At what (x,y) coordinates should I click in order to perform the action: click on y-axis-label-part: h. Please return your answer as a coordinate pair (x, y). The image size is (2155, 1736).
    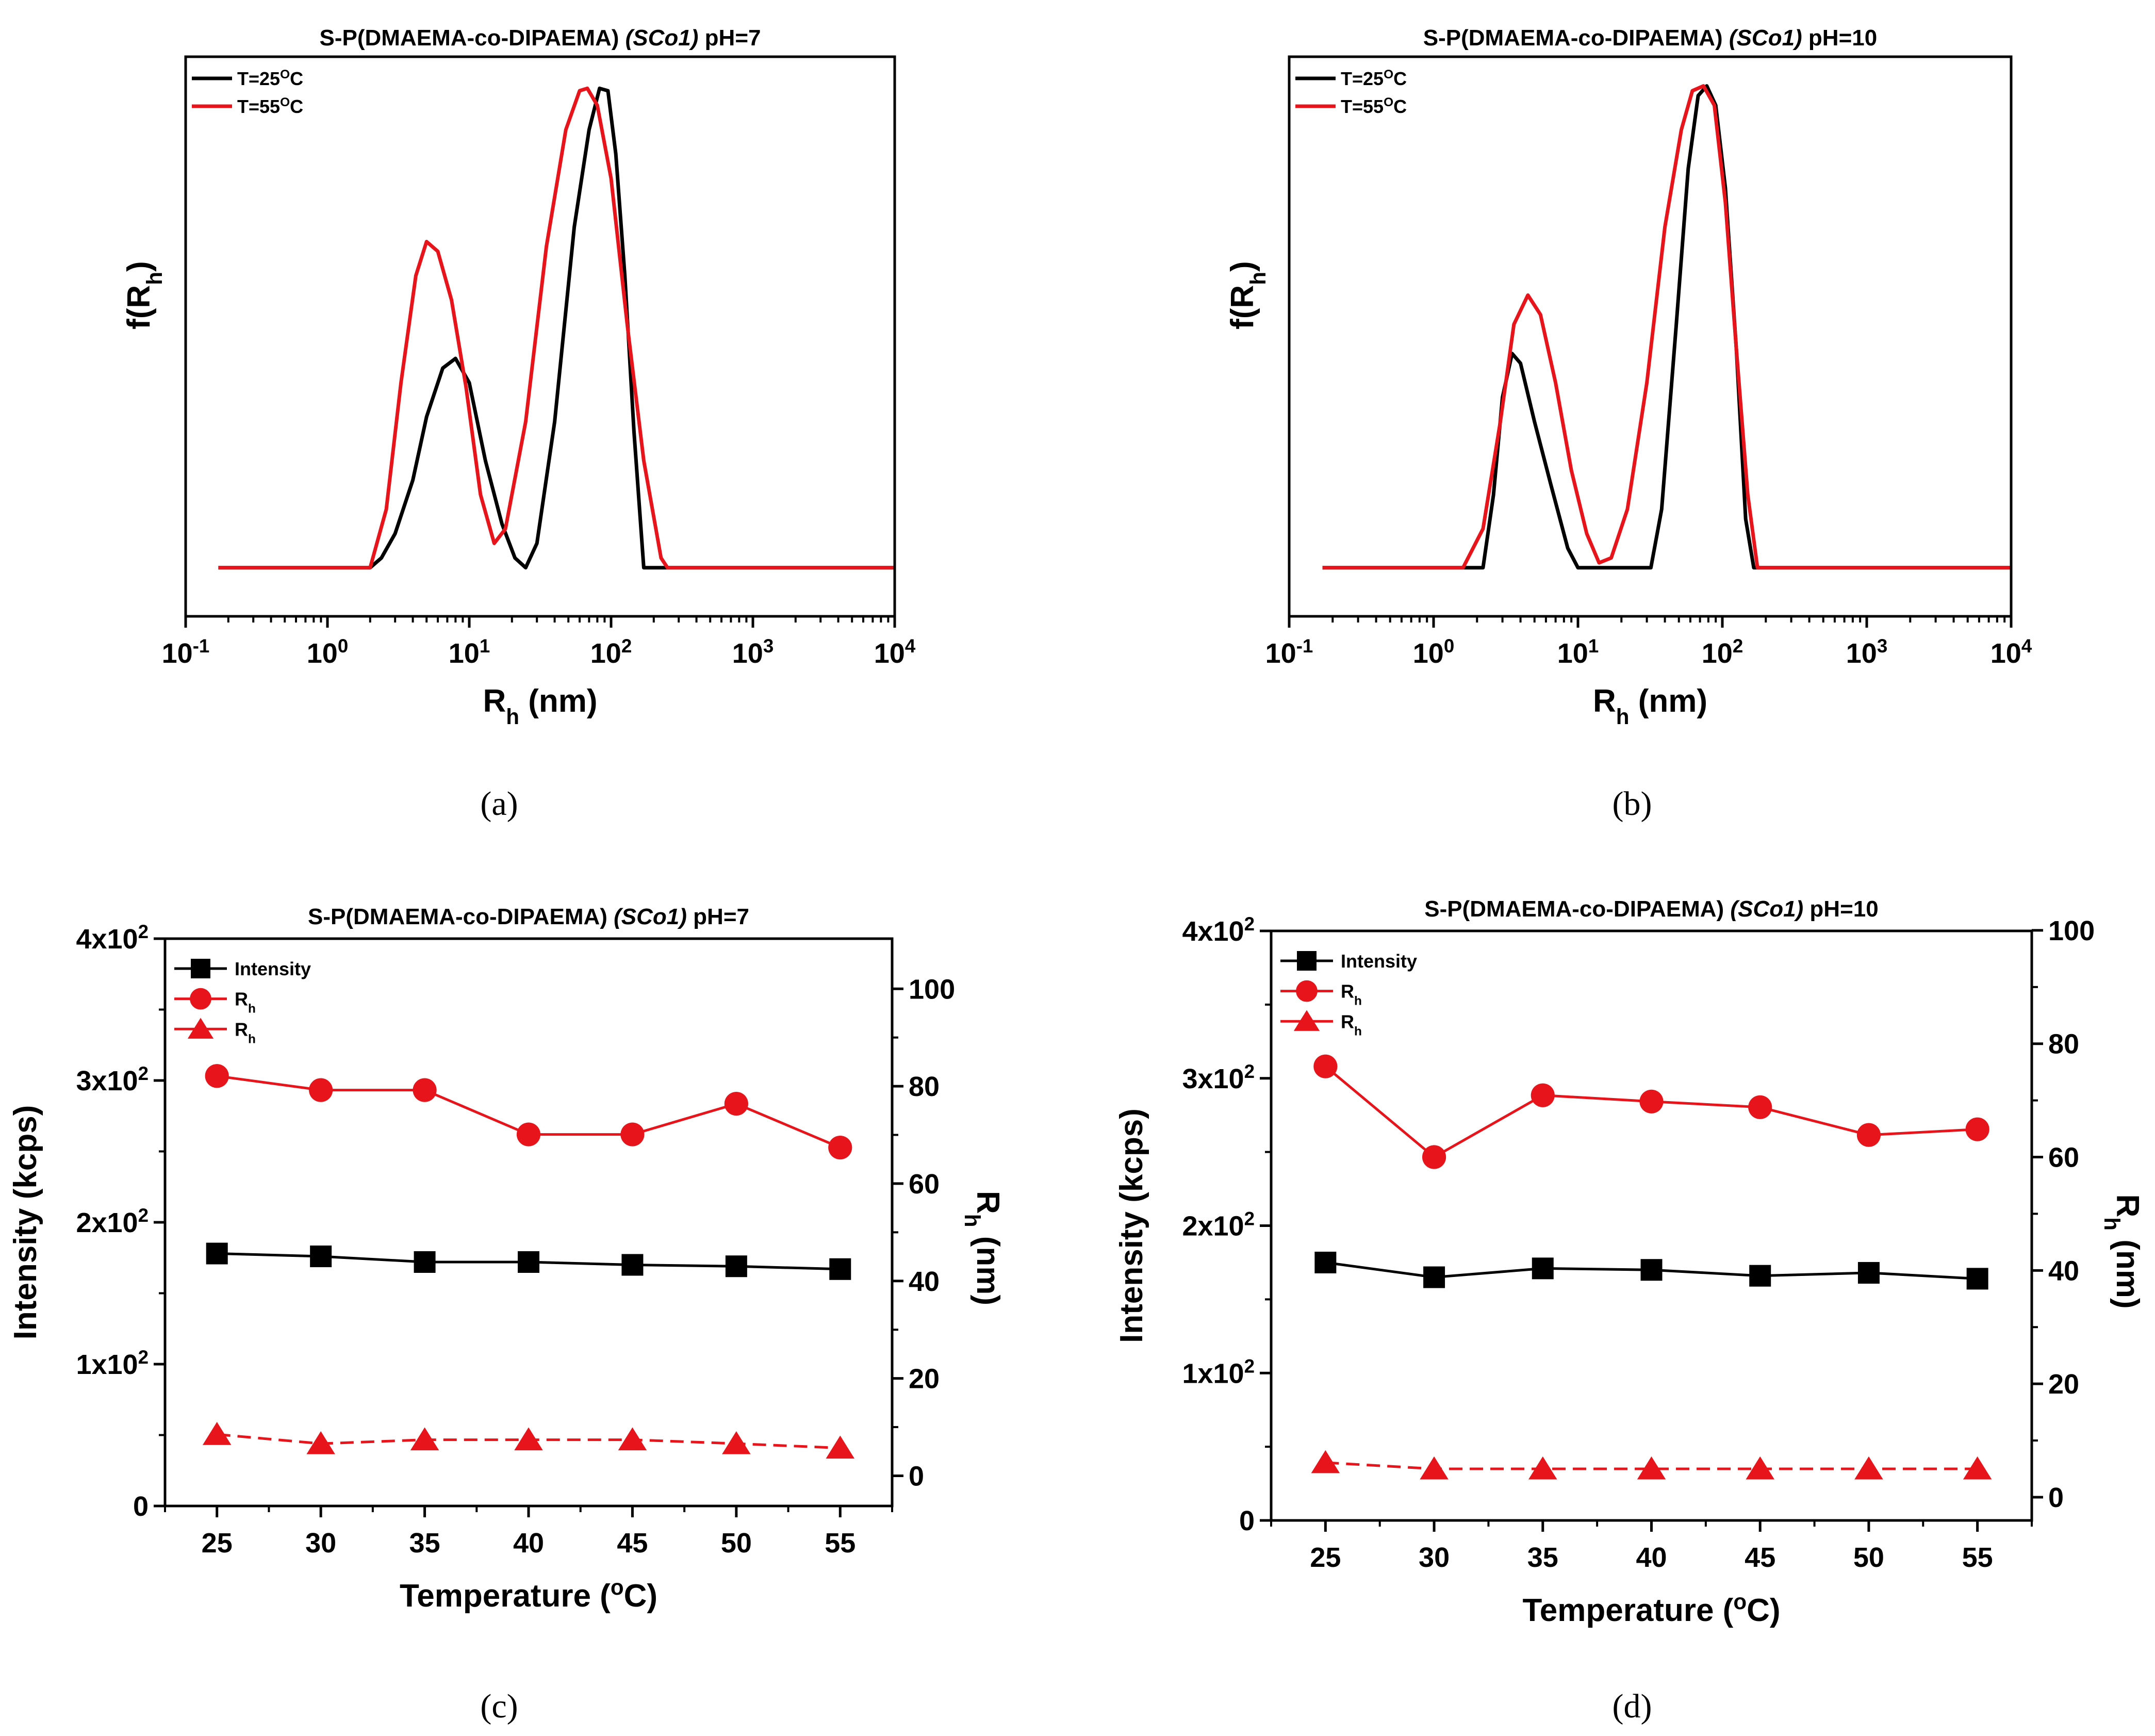
    Looking at the image, I should click on (154, 278).